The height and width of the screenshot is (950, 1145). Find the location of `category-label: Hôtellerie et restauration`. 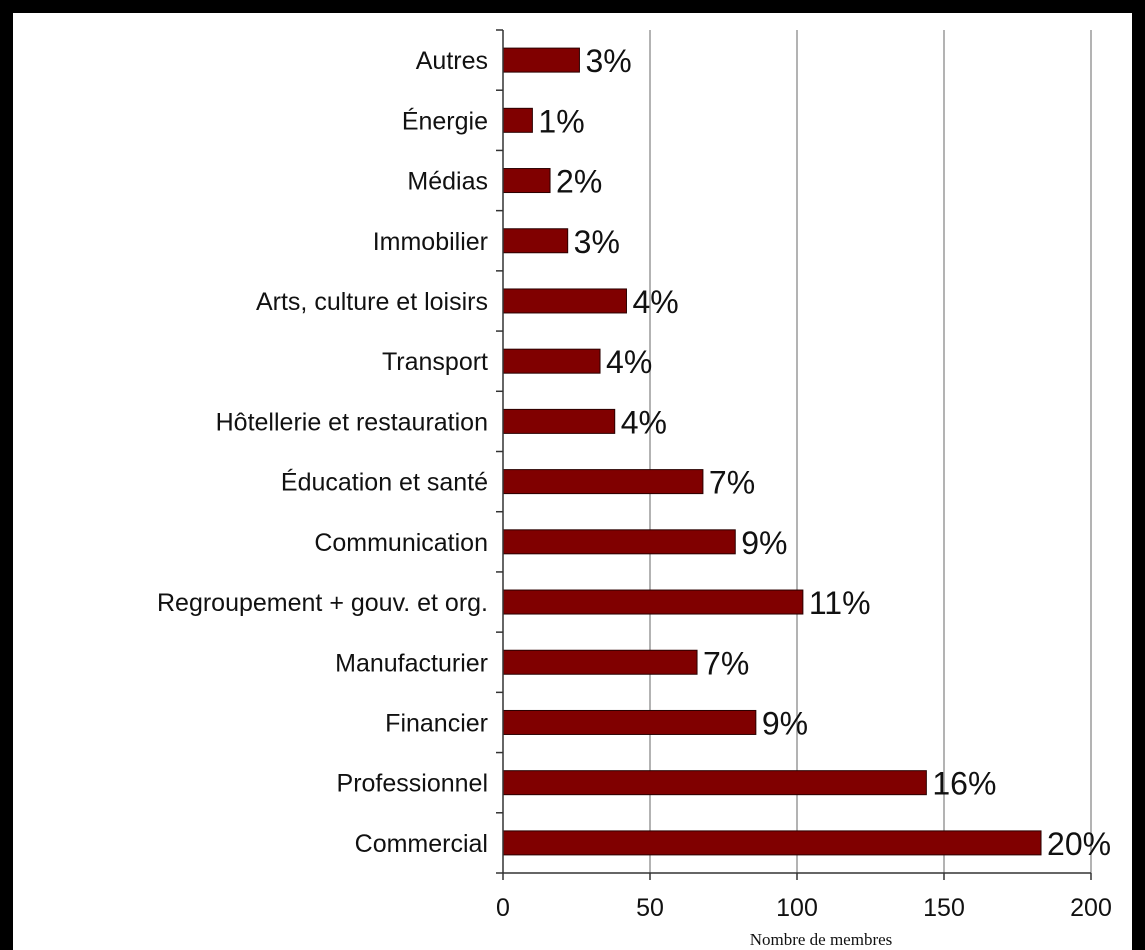

category-label: Hôtellerie et restauration is located at coordinates (352, 422).